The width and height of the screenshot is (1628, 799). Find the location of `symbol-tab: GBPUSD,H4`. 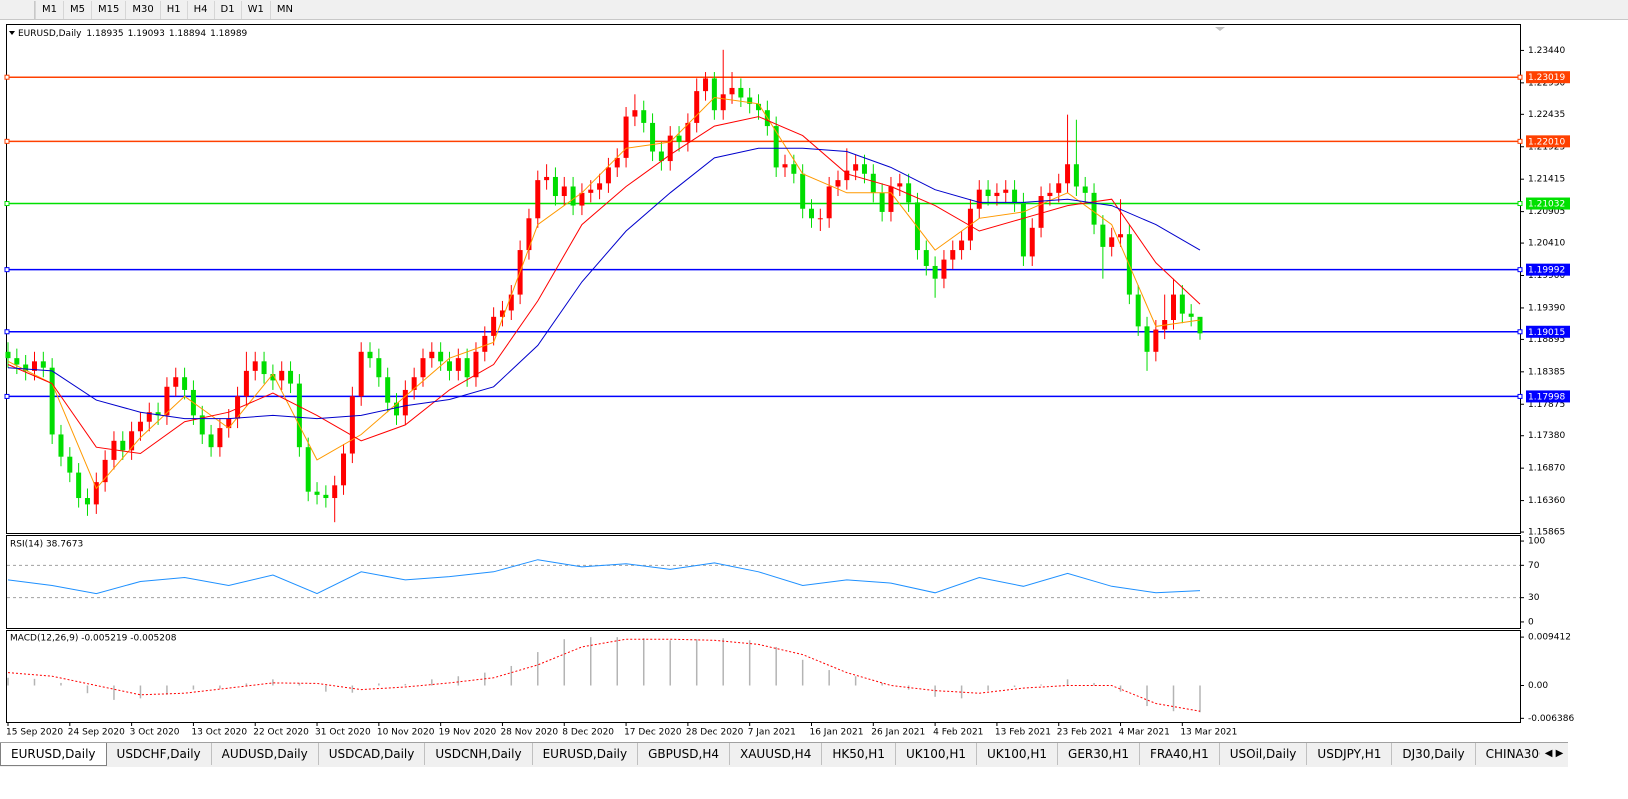

symbol-tab: GBPUSD,H4 is located at coordinates (684, 754).